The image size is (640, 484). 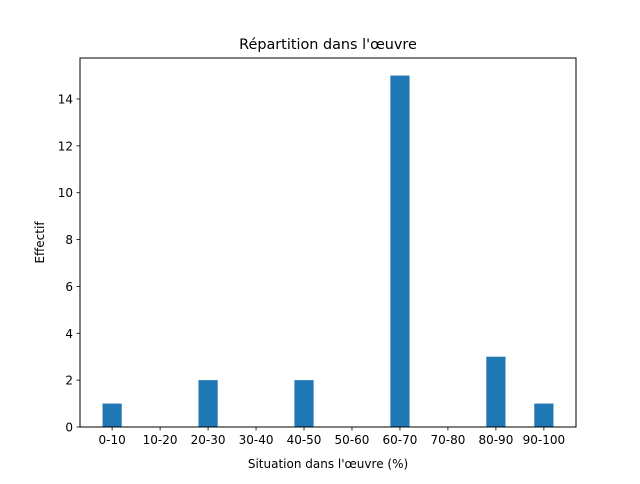 What do you see at coordinates (65, 146) in the screenshot?
I see `y-tick-label: 12` at bounding box center [65, 146].